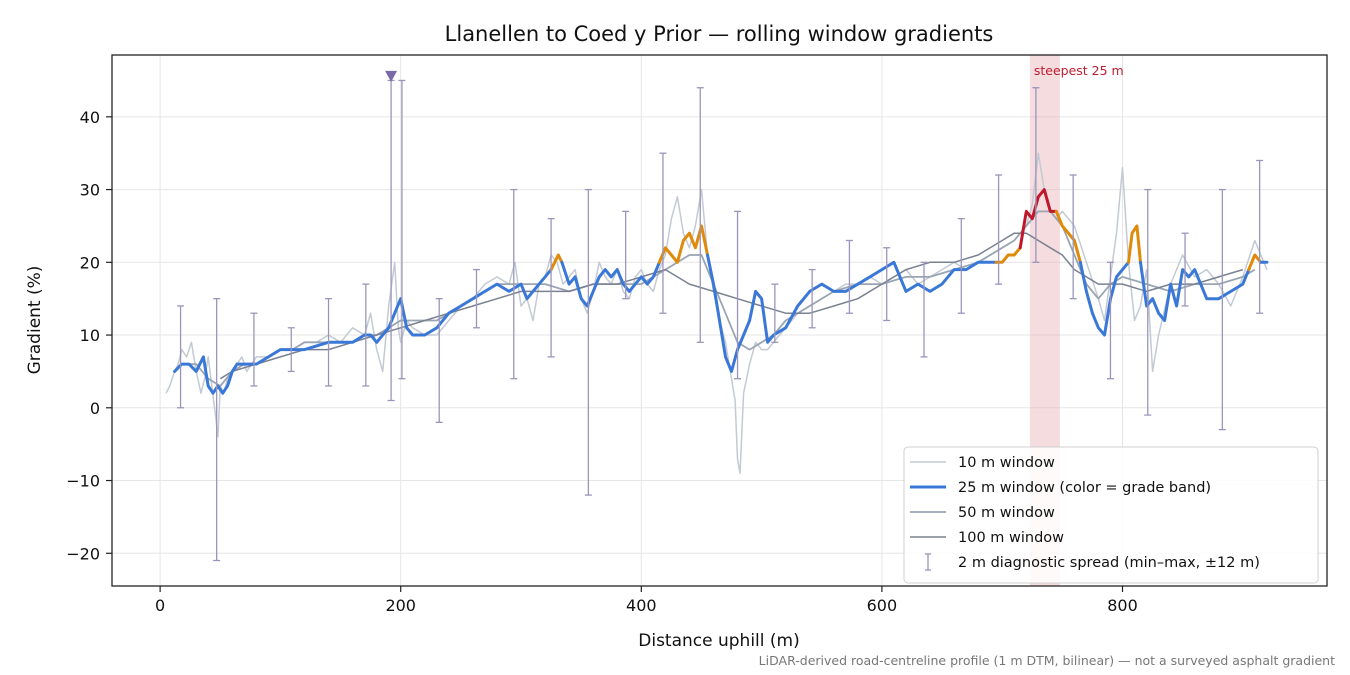  Describe the element at coordinates (90, 262) in the screenshot. I see `y-tick-label: 20` at that location.